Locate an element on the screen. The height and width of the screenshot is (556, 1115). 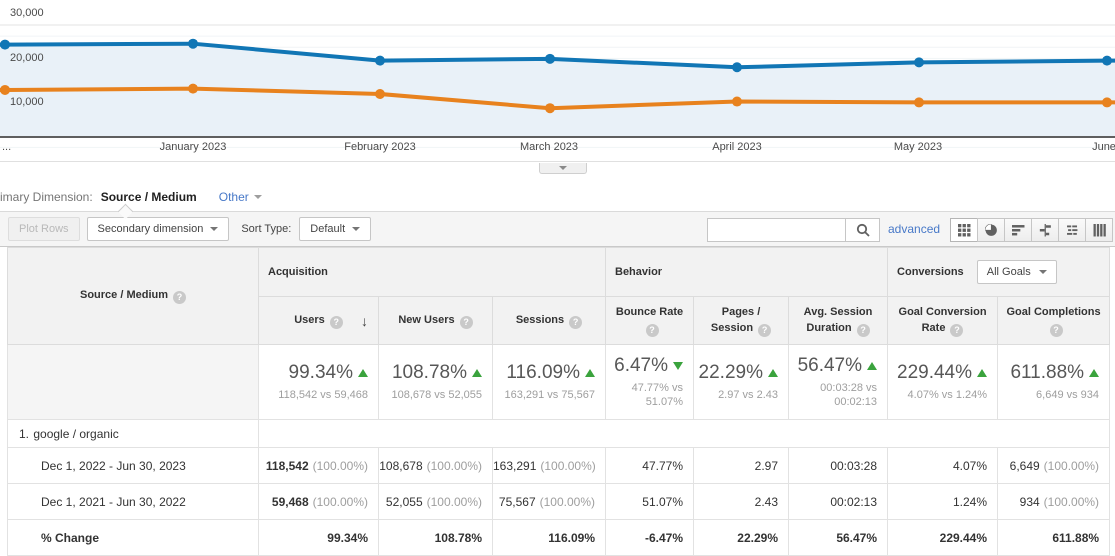
percent-change-label: % Change is located at coordinates (133, 537).